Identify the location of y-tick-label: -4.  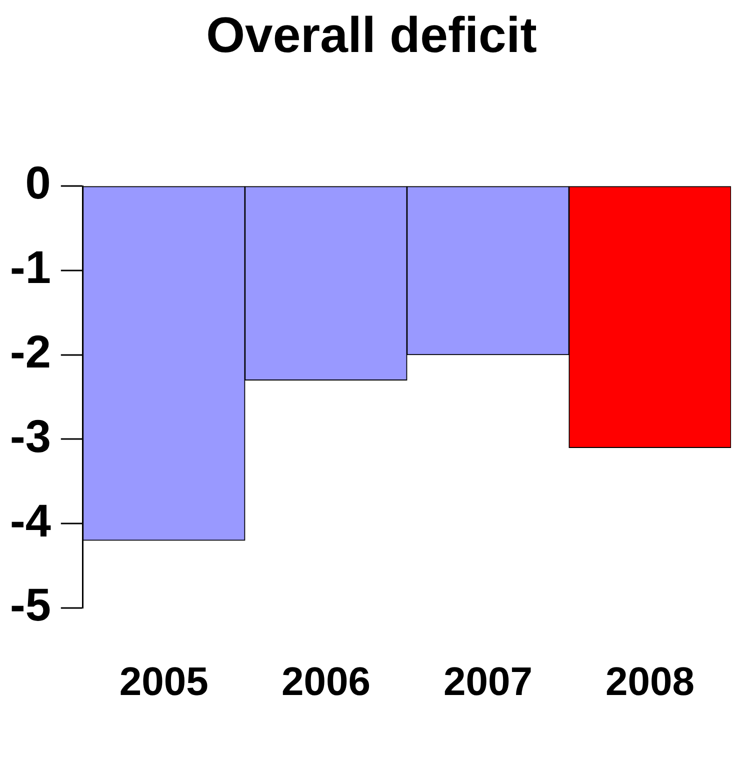
(31, 520).